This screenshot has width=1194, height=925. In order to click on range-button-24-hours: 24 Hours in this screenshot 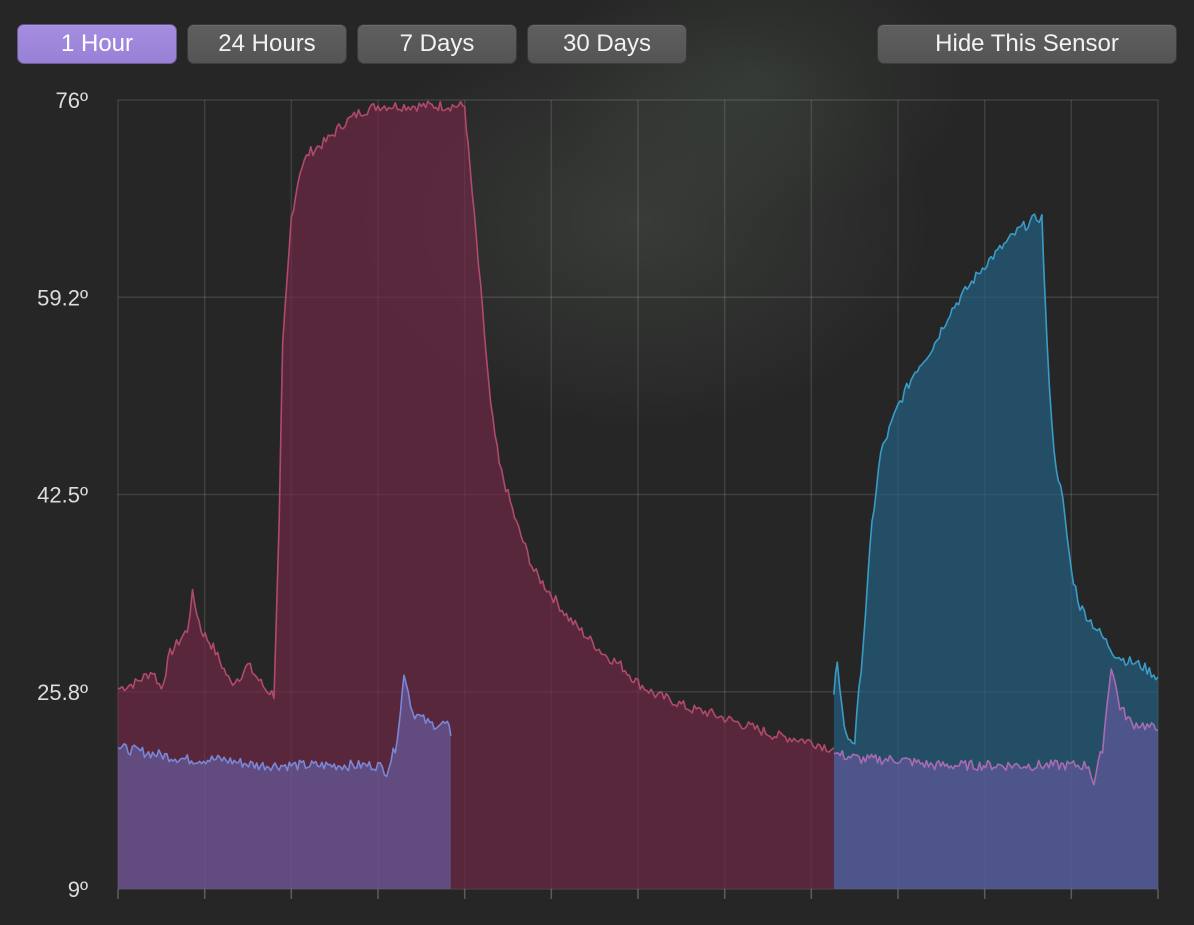, I will do `click(267, 44)`.